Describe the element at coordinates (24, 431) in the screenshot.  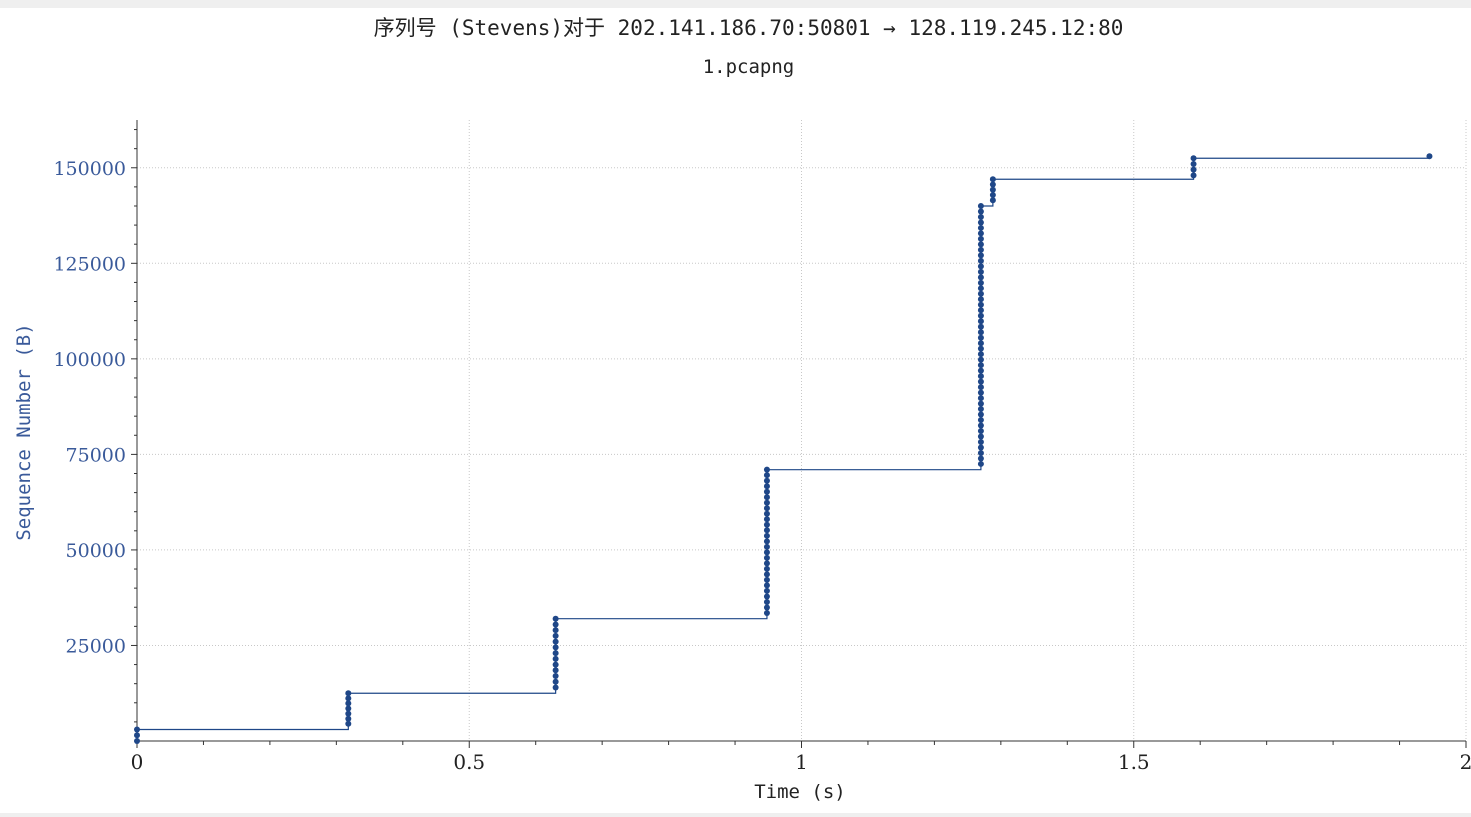
I see `y-axis-title: Sequence Number (B)` at that location.